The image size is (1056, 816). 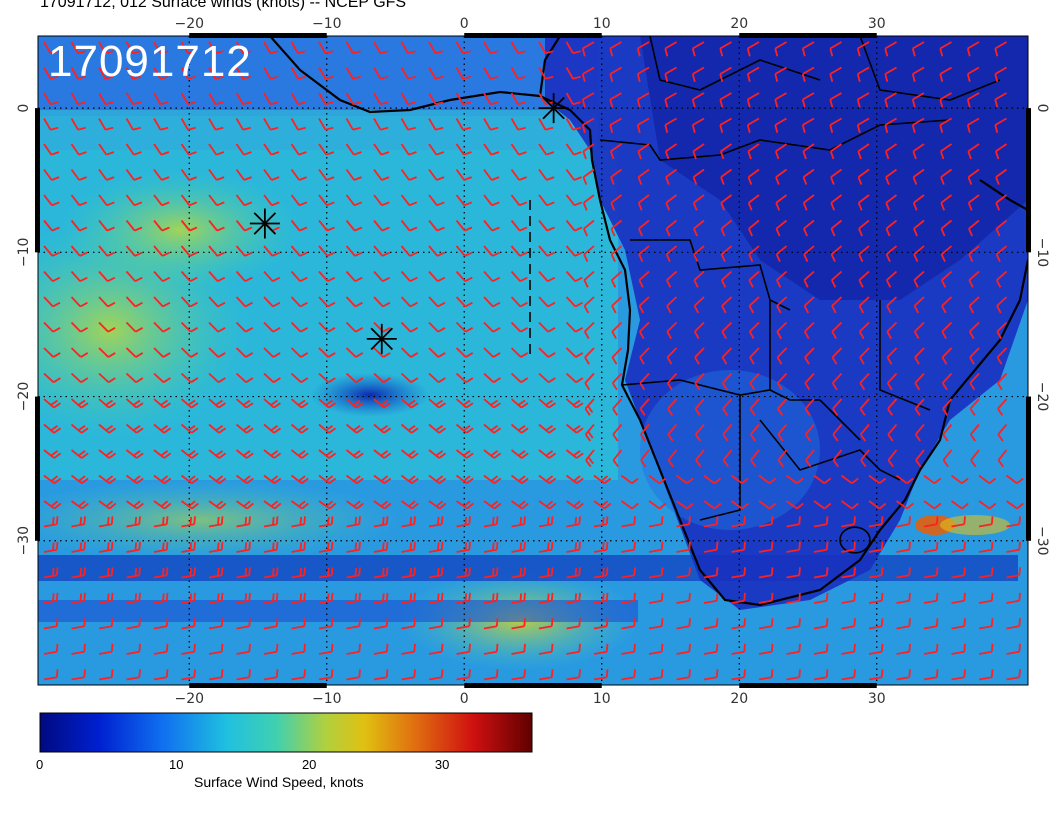 I want to click on lon-tick-label: 20, so click(x=739, y=699).